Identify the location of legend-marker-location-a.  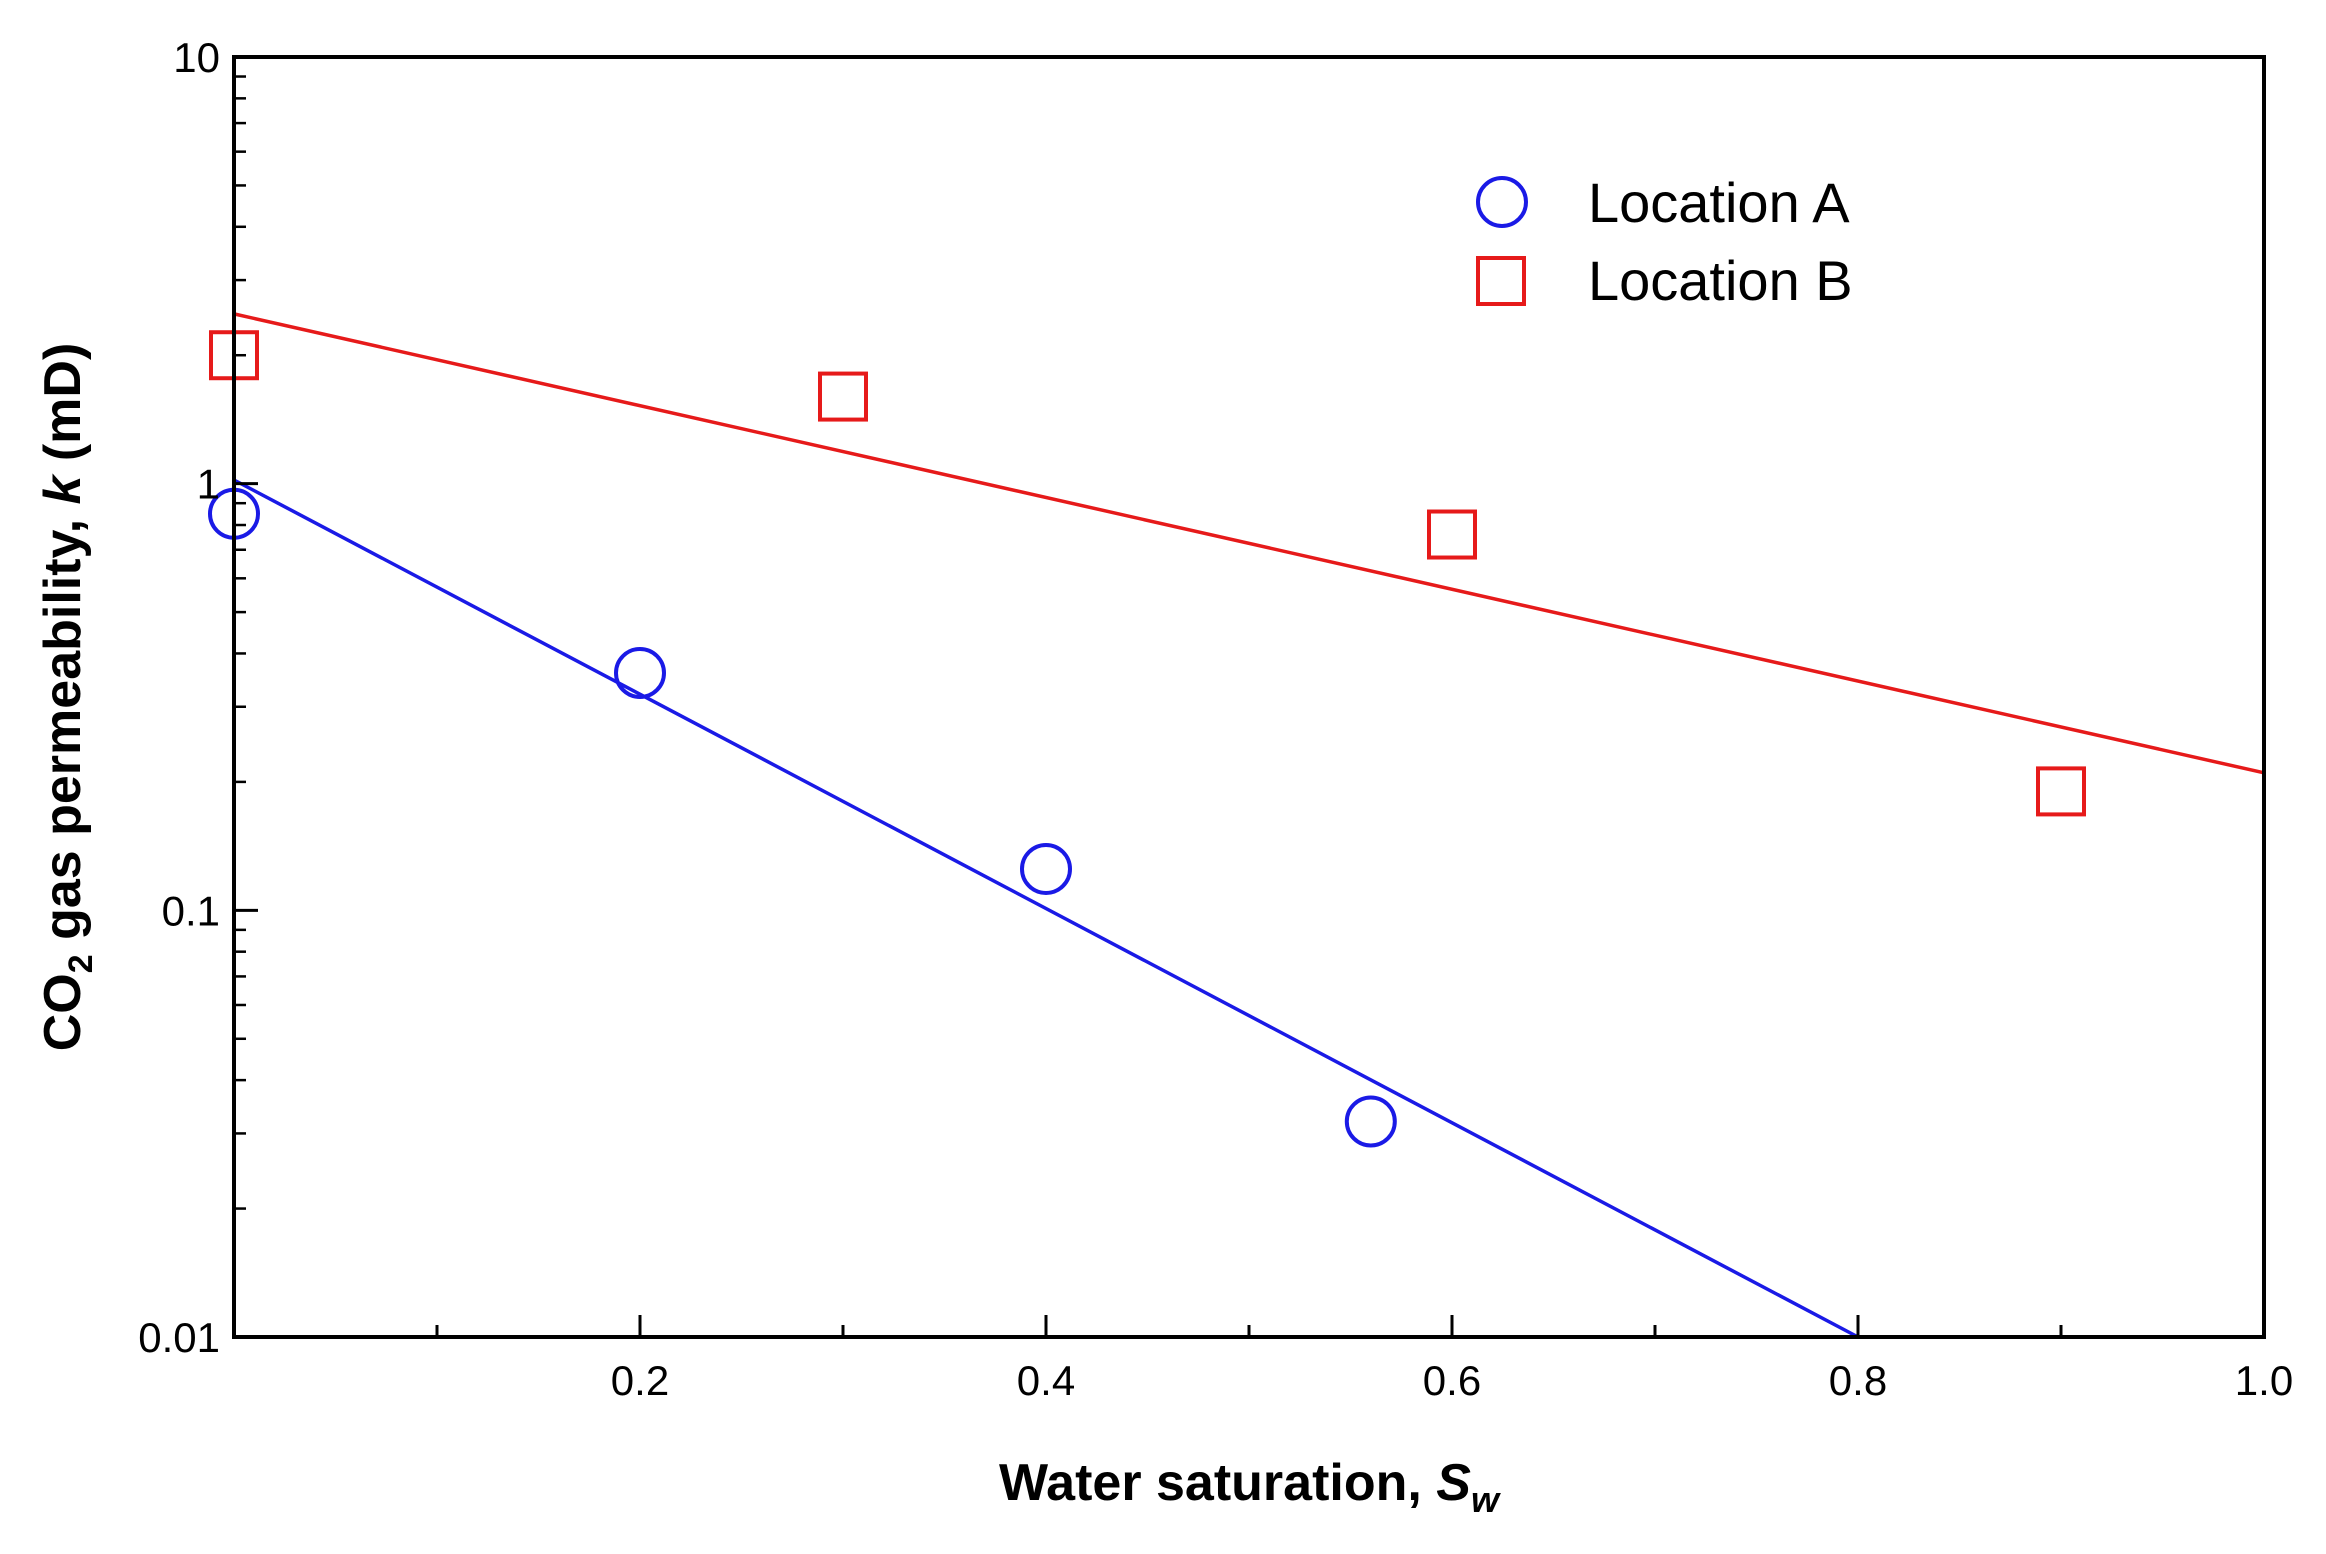
(1502, 202).